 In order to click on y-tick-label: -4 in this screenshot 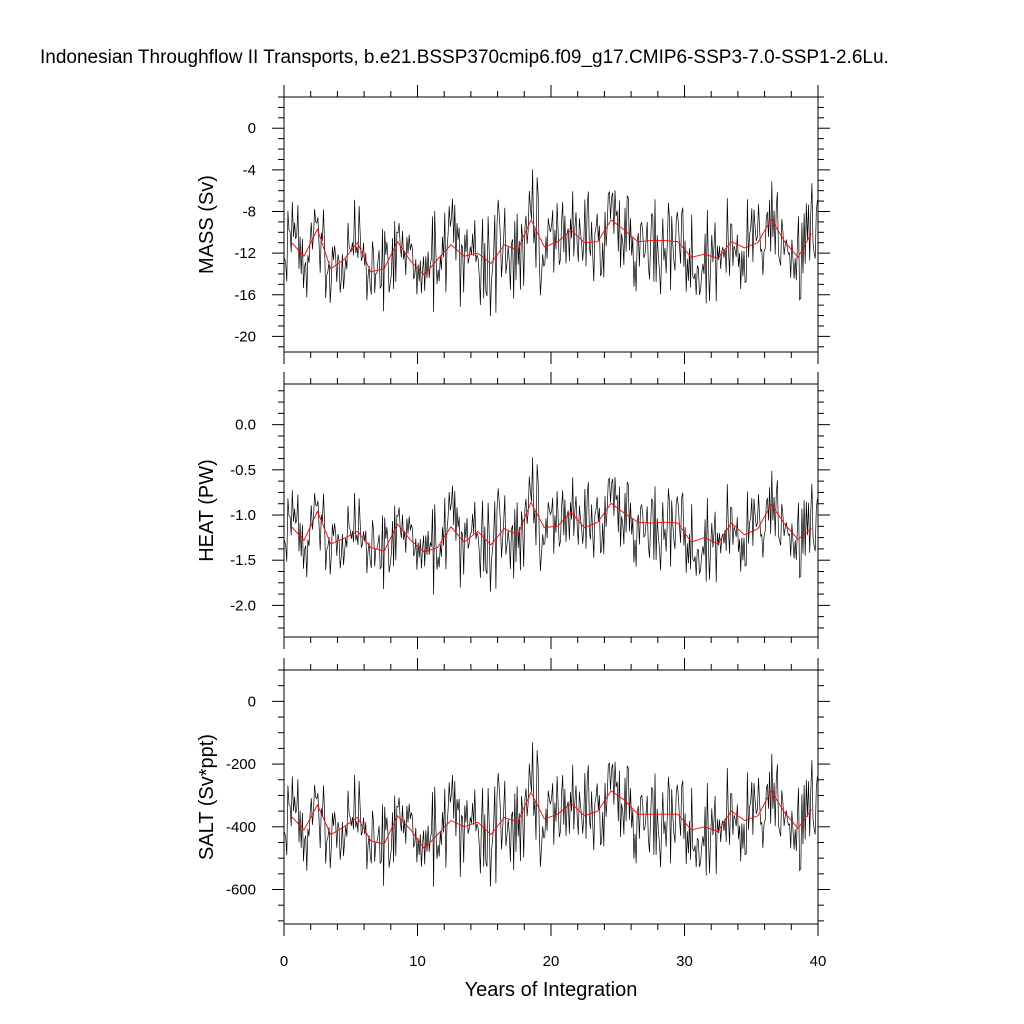, I will do `click(249, 170)`.